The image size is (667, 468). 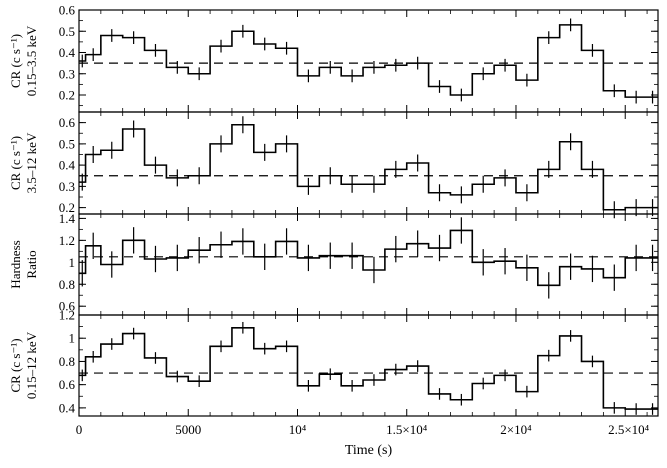 I want to click on x-tick-label: 10⁴, so click(x=298, y=429).